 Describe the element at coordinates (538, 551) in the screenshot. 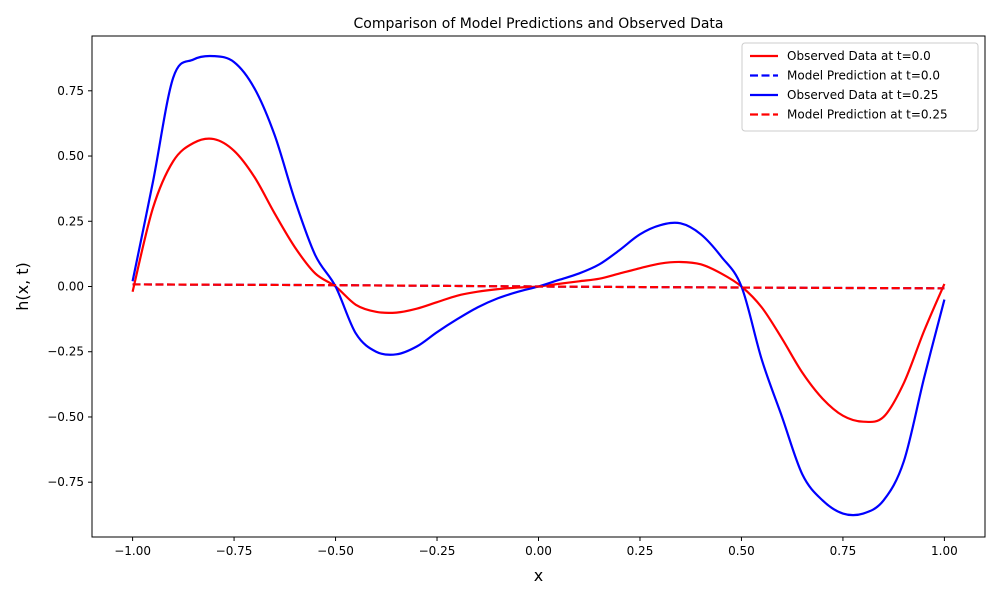

I see `x-tick-label: 0.00` at that location.